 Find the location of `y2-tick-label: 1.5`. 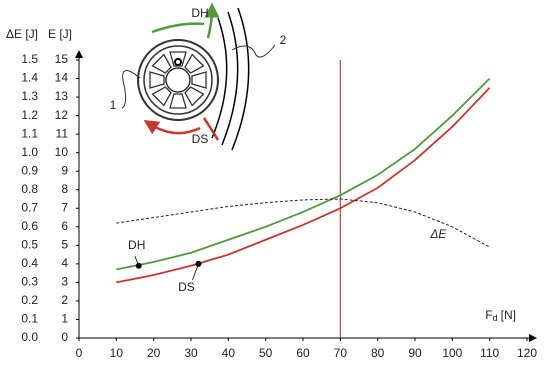

y2-tick-label: 1.5 is located at coordinates (29, 59).